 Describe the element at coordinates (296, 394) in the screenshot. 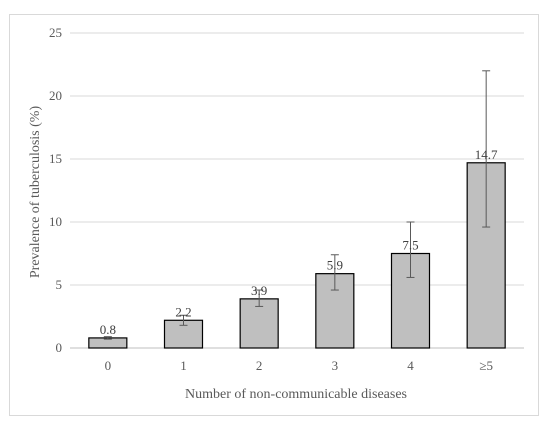

I see `x-axis-title: Number of non-communicable diseases` at that location.